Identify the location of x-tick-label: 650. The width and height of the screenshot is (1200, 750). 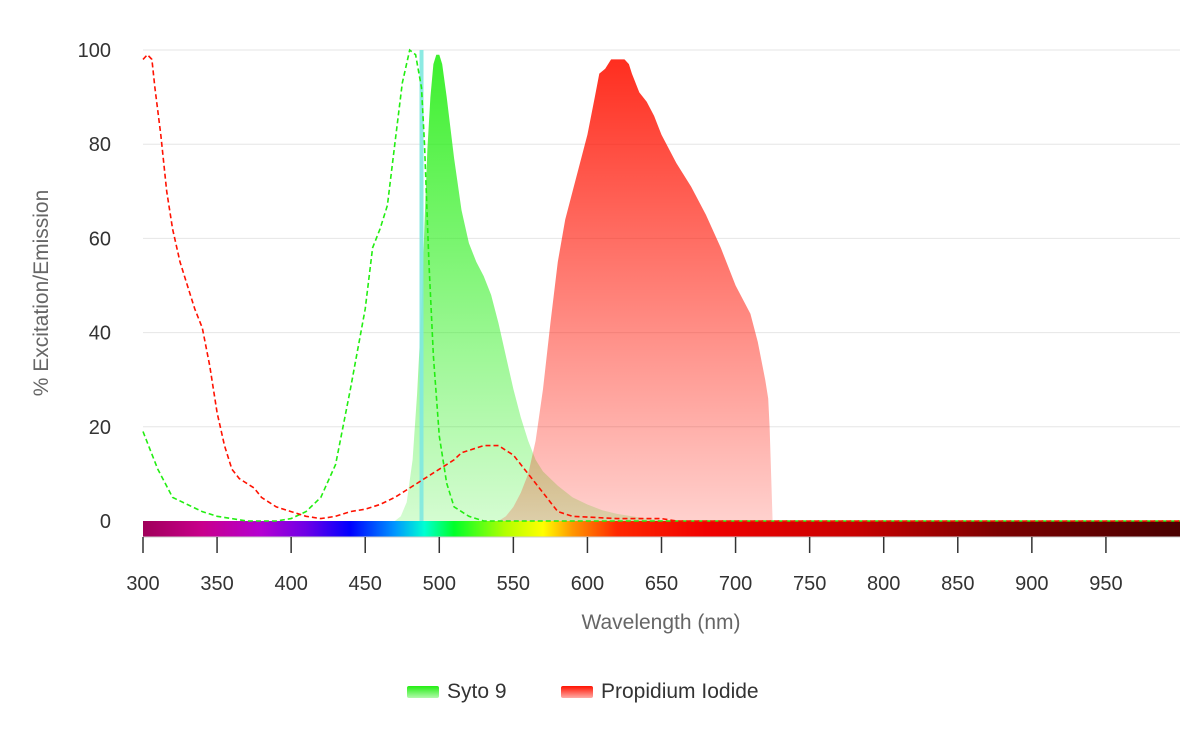
(661, 584).